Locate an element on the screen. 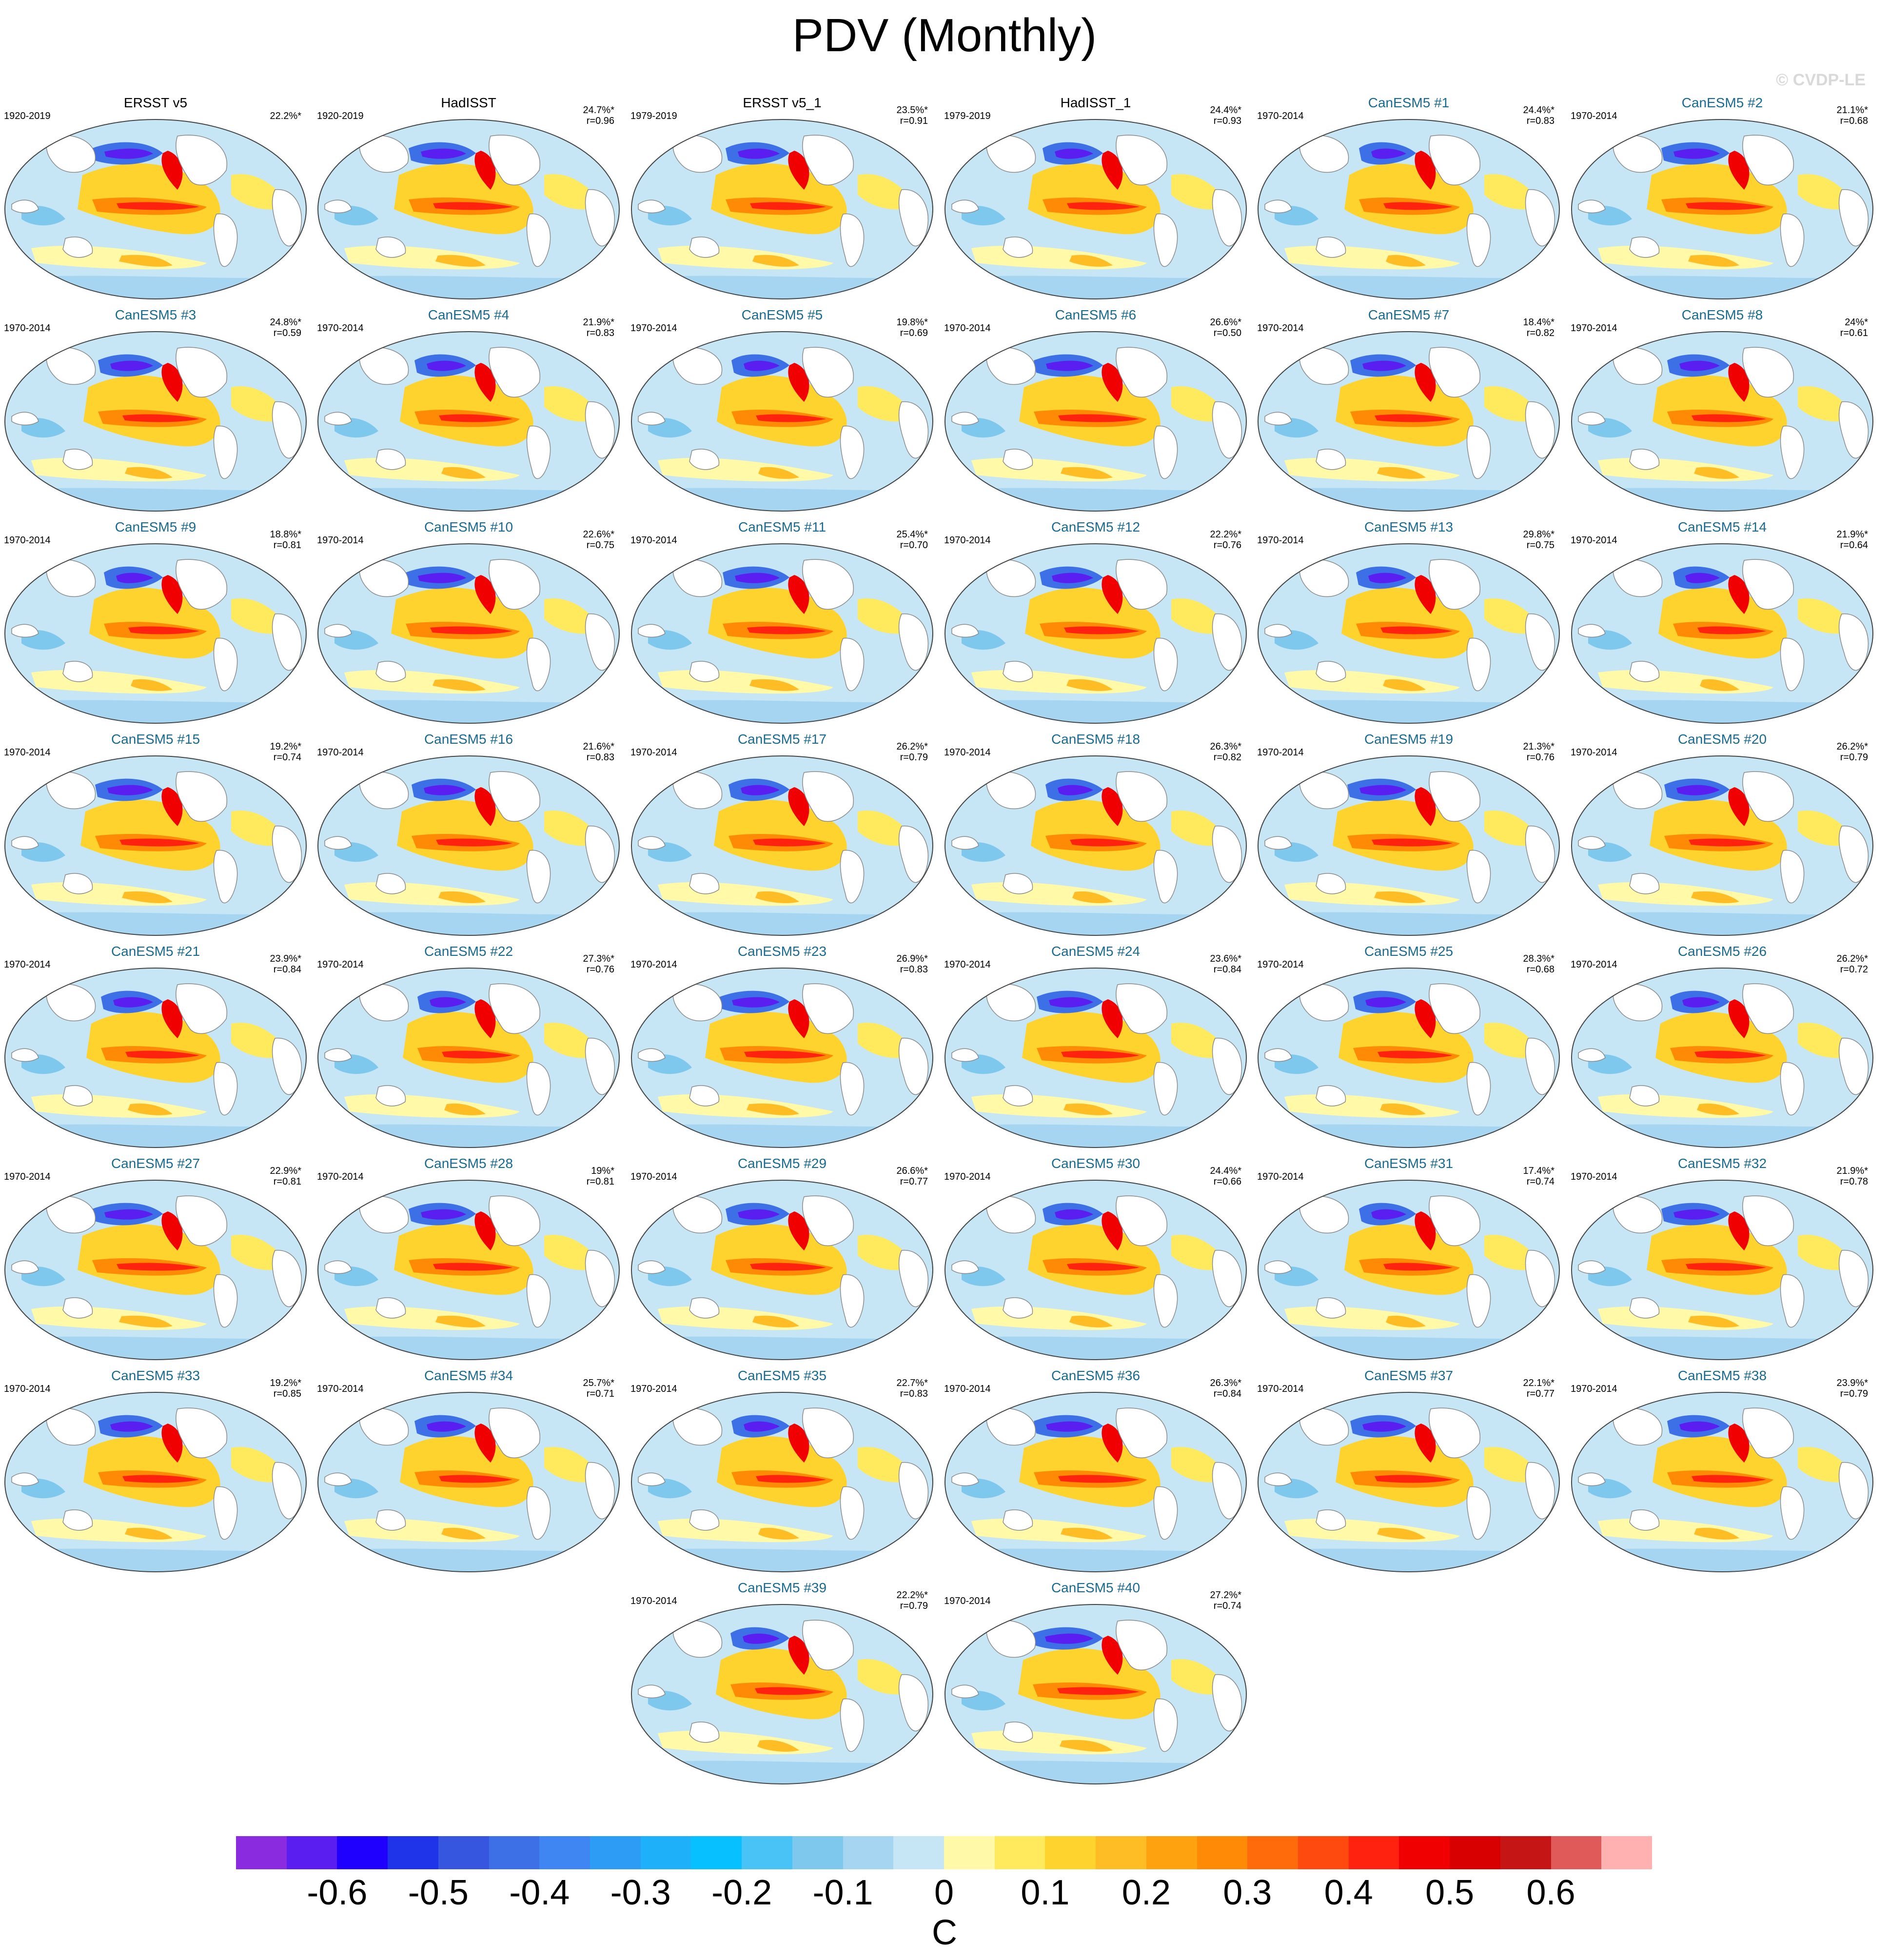 The image size is (1889, 1960). map-panel-34: CanESM5 #30 1970-2014 24.4%* r=0.66 is located at coordinates (1095, 1258).